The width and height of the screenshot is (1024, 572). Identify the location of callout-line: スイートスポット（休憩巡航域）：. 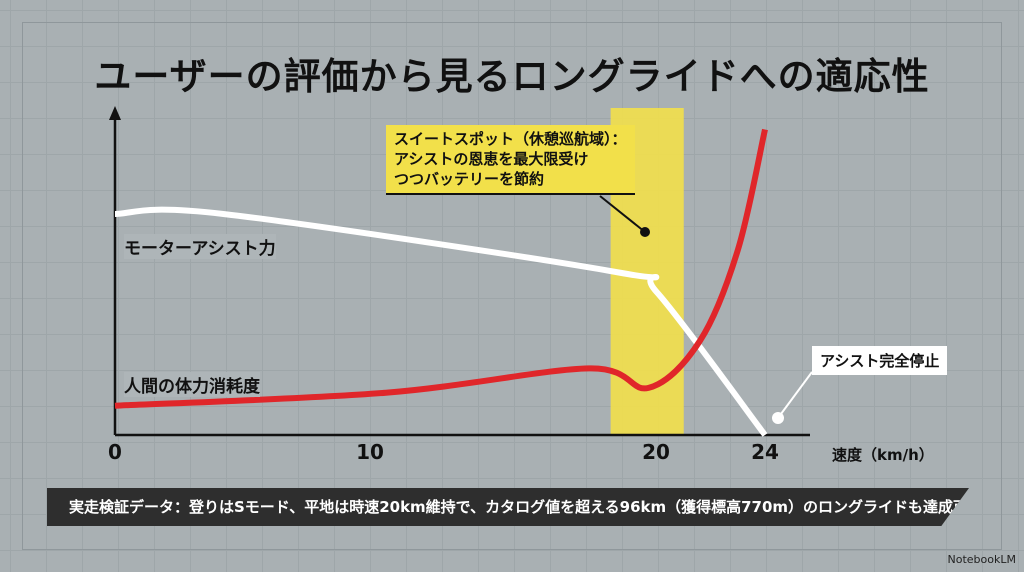
(510, 139).